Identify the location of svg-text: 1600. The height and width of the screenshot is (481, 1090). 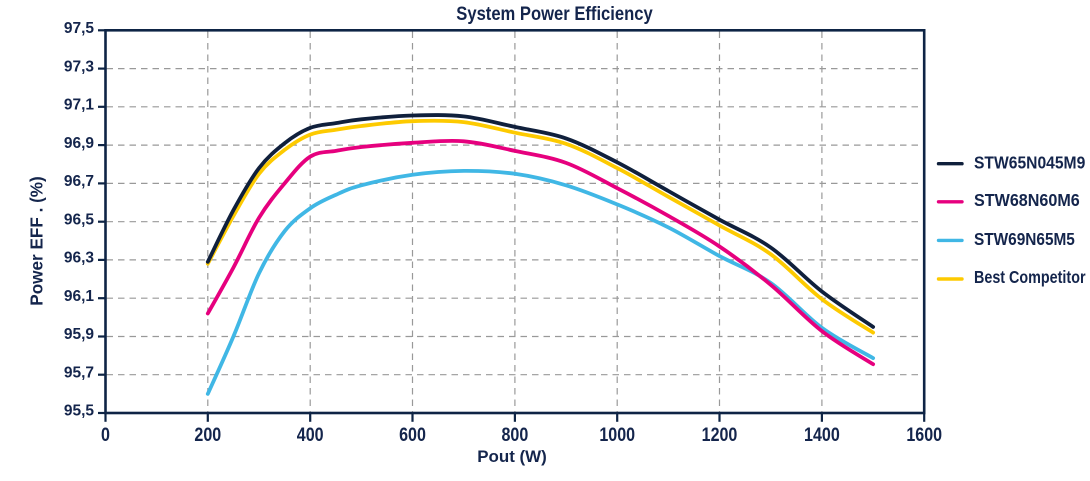
(924, 435).